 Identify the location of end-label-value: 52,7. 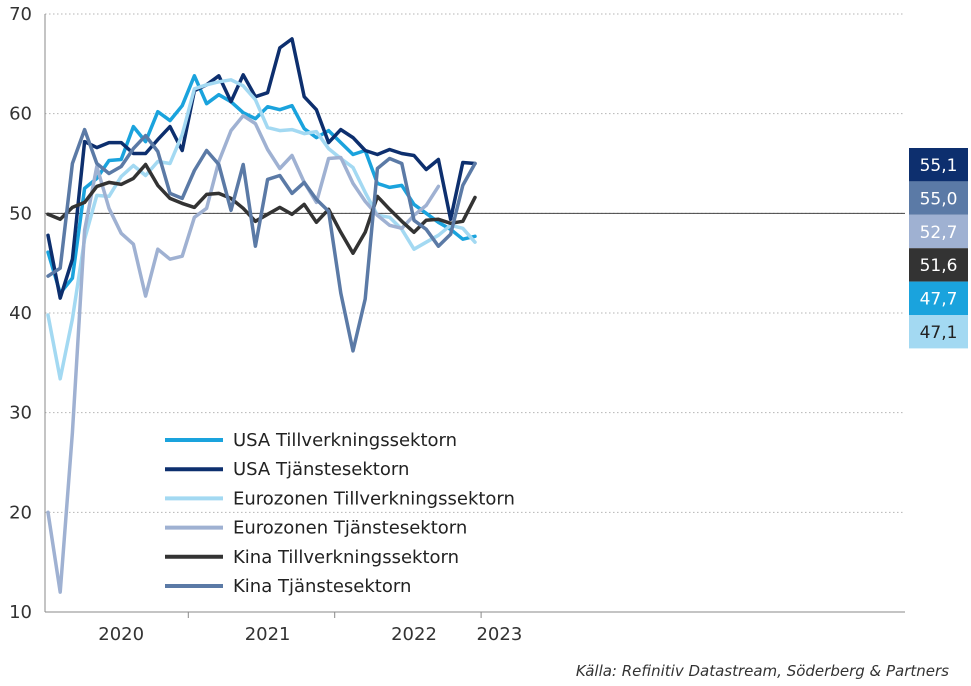
(939, 233).